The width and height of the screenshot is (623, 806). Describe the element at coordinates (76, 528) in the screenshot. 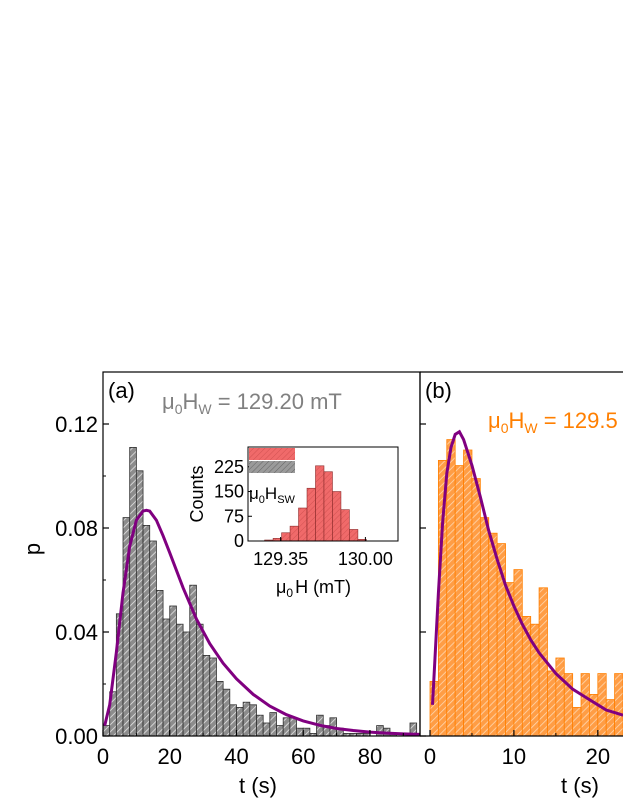

I see `panel-a-ytick-label: 0.08` at that location.